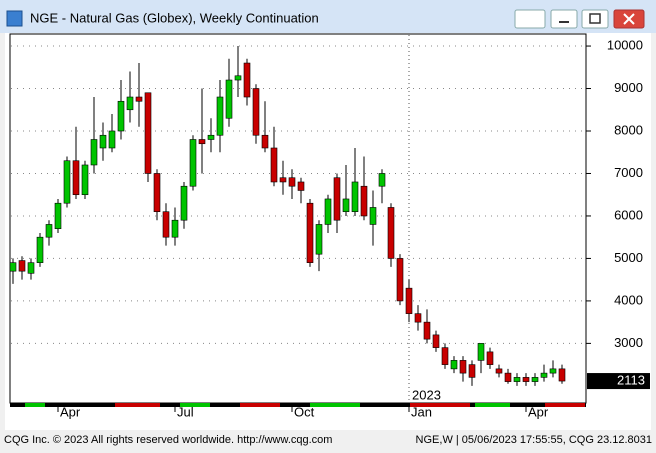 This screenshot has height=453, width=656. I want to click on window-buttons, so click(579, 19).